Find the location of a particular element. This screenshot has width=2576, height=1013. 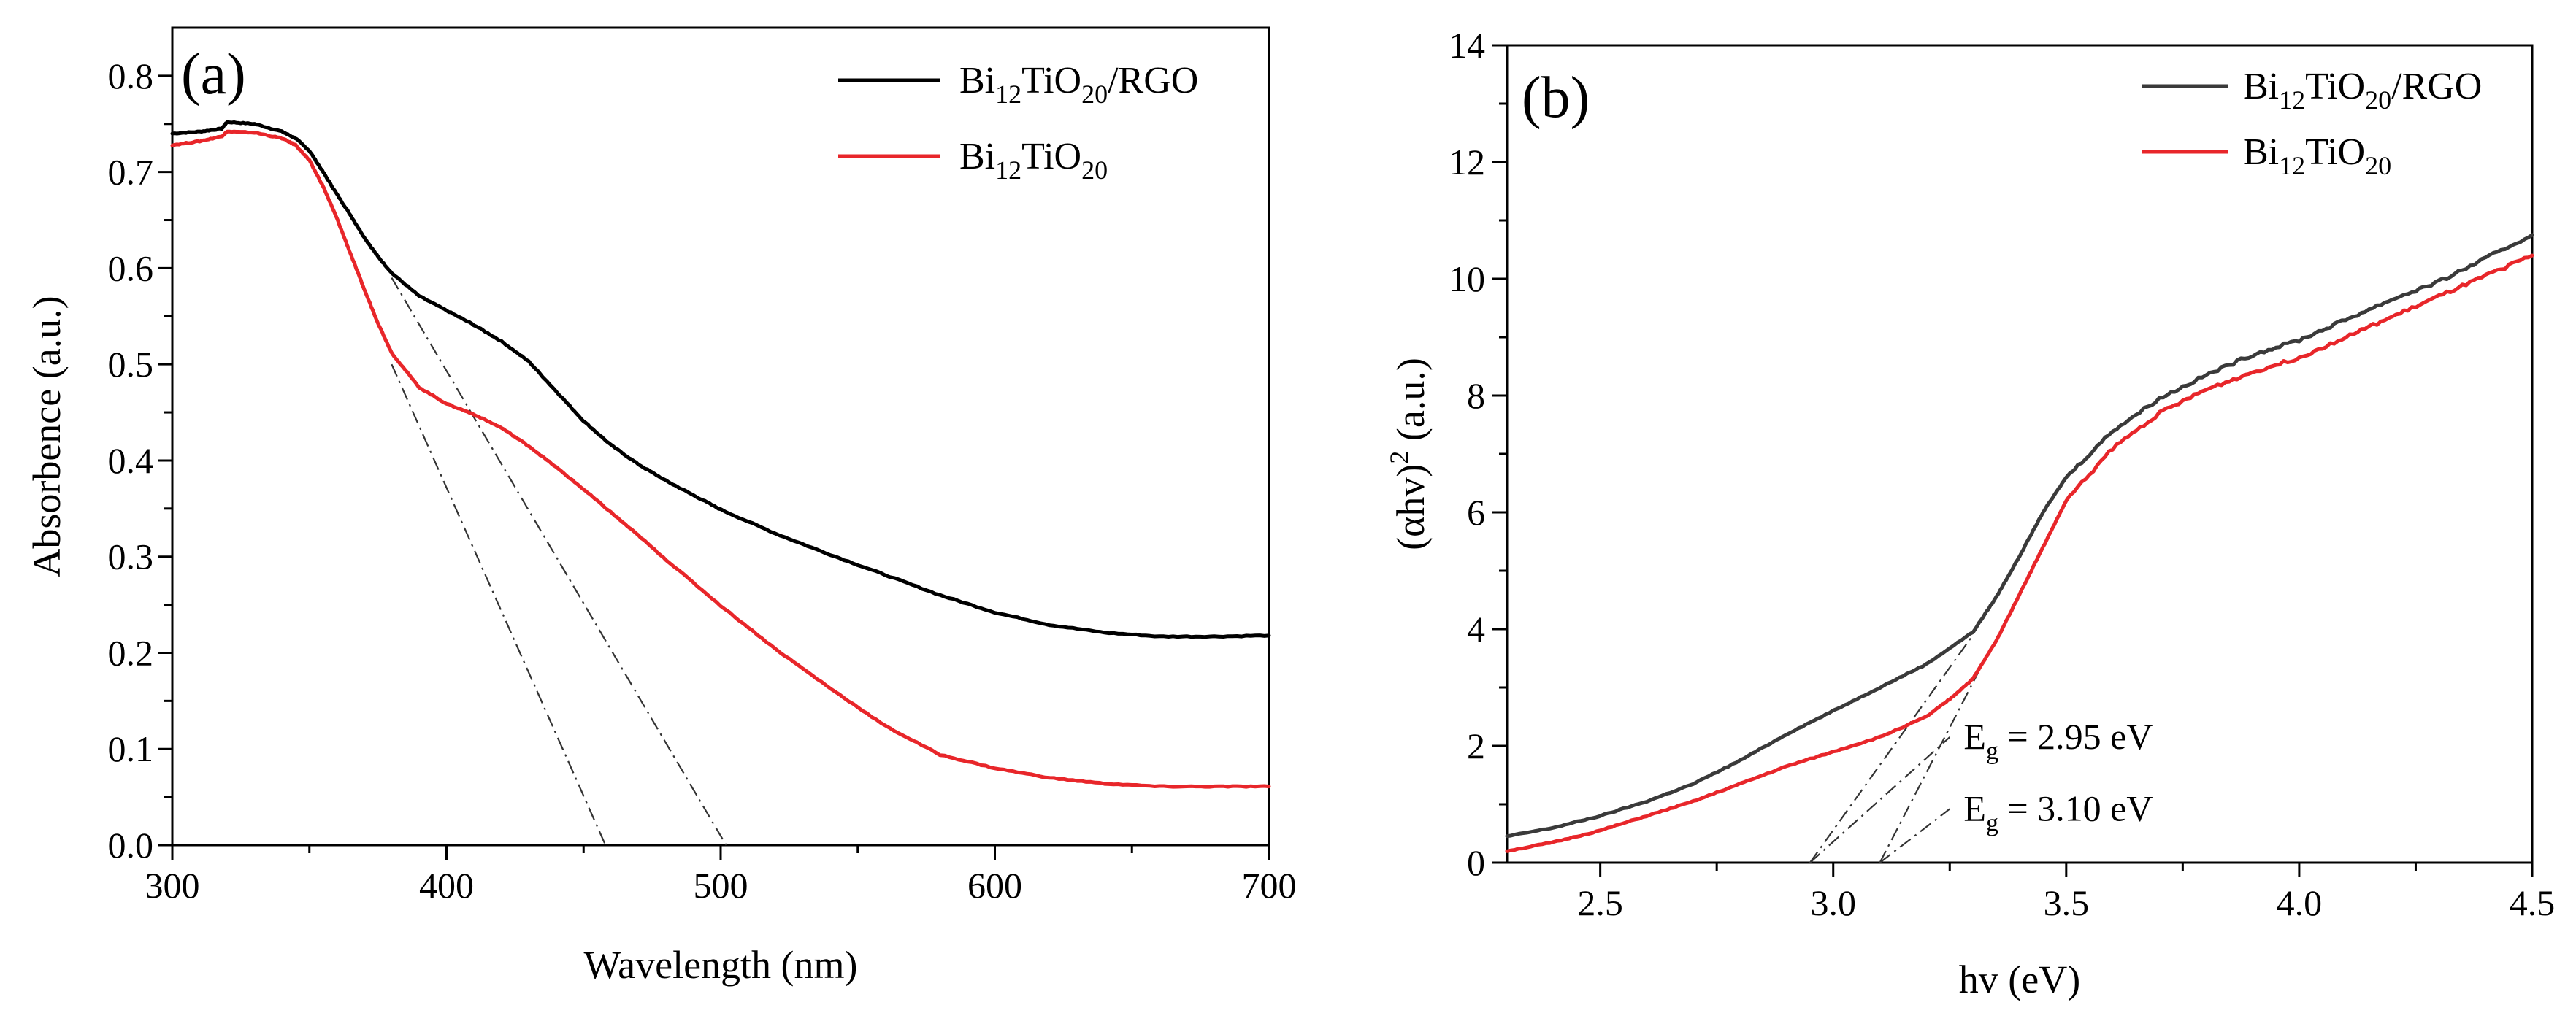

panel-b-y-axis-title-sup: 2 is located at coordinates (1399, 457).